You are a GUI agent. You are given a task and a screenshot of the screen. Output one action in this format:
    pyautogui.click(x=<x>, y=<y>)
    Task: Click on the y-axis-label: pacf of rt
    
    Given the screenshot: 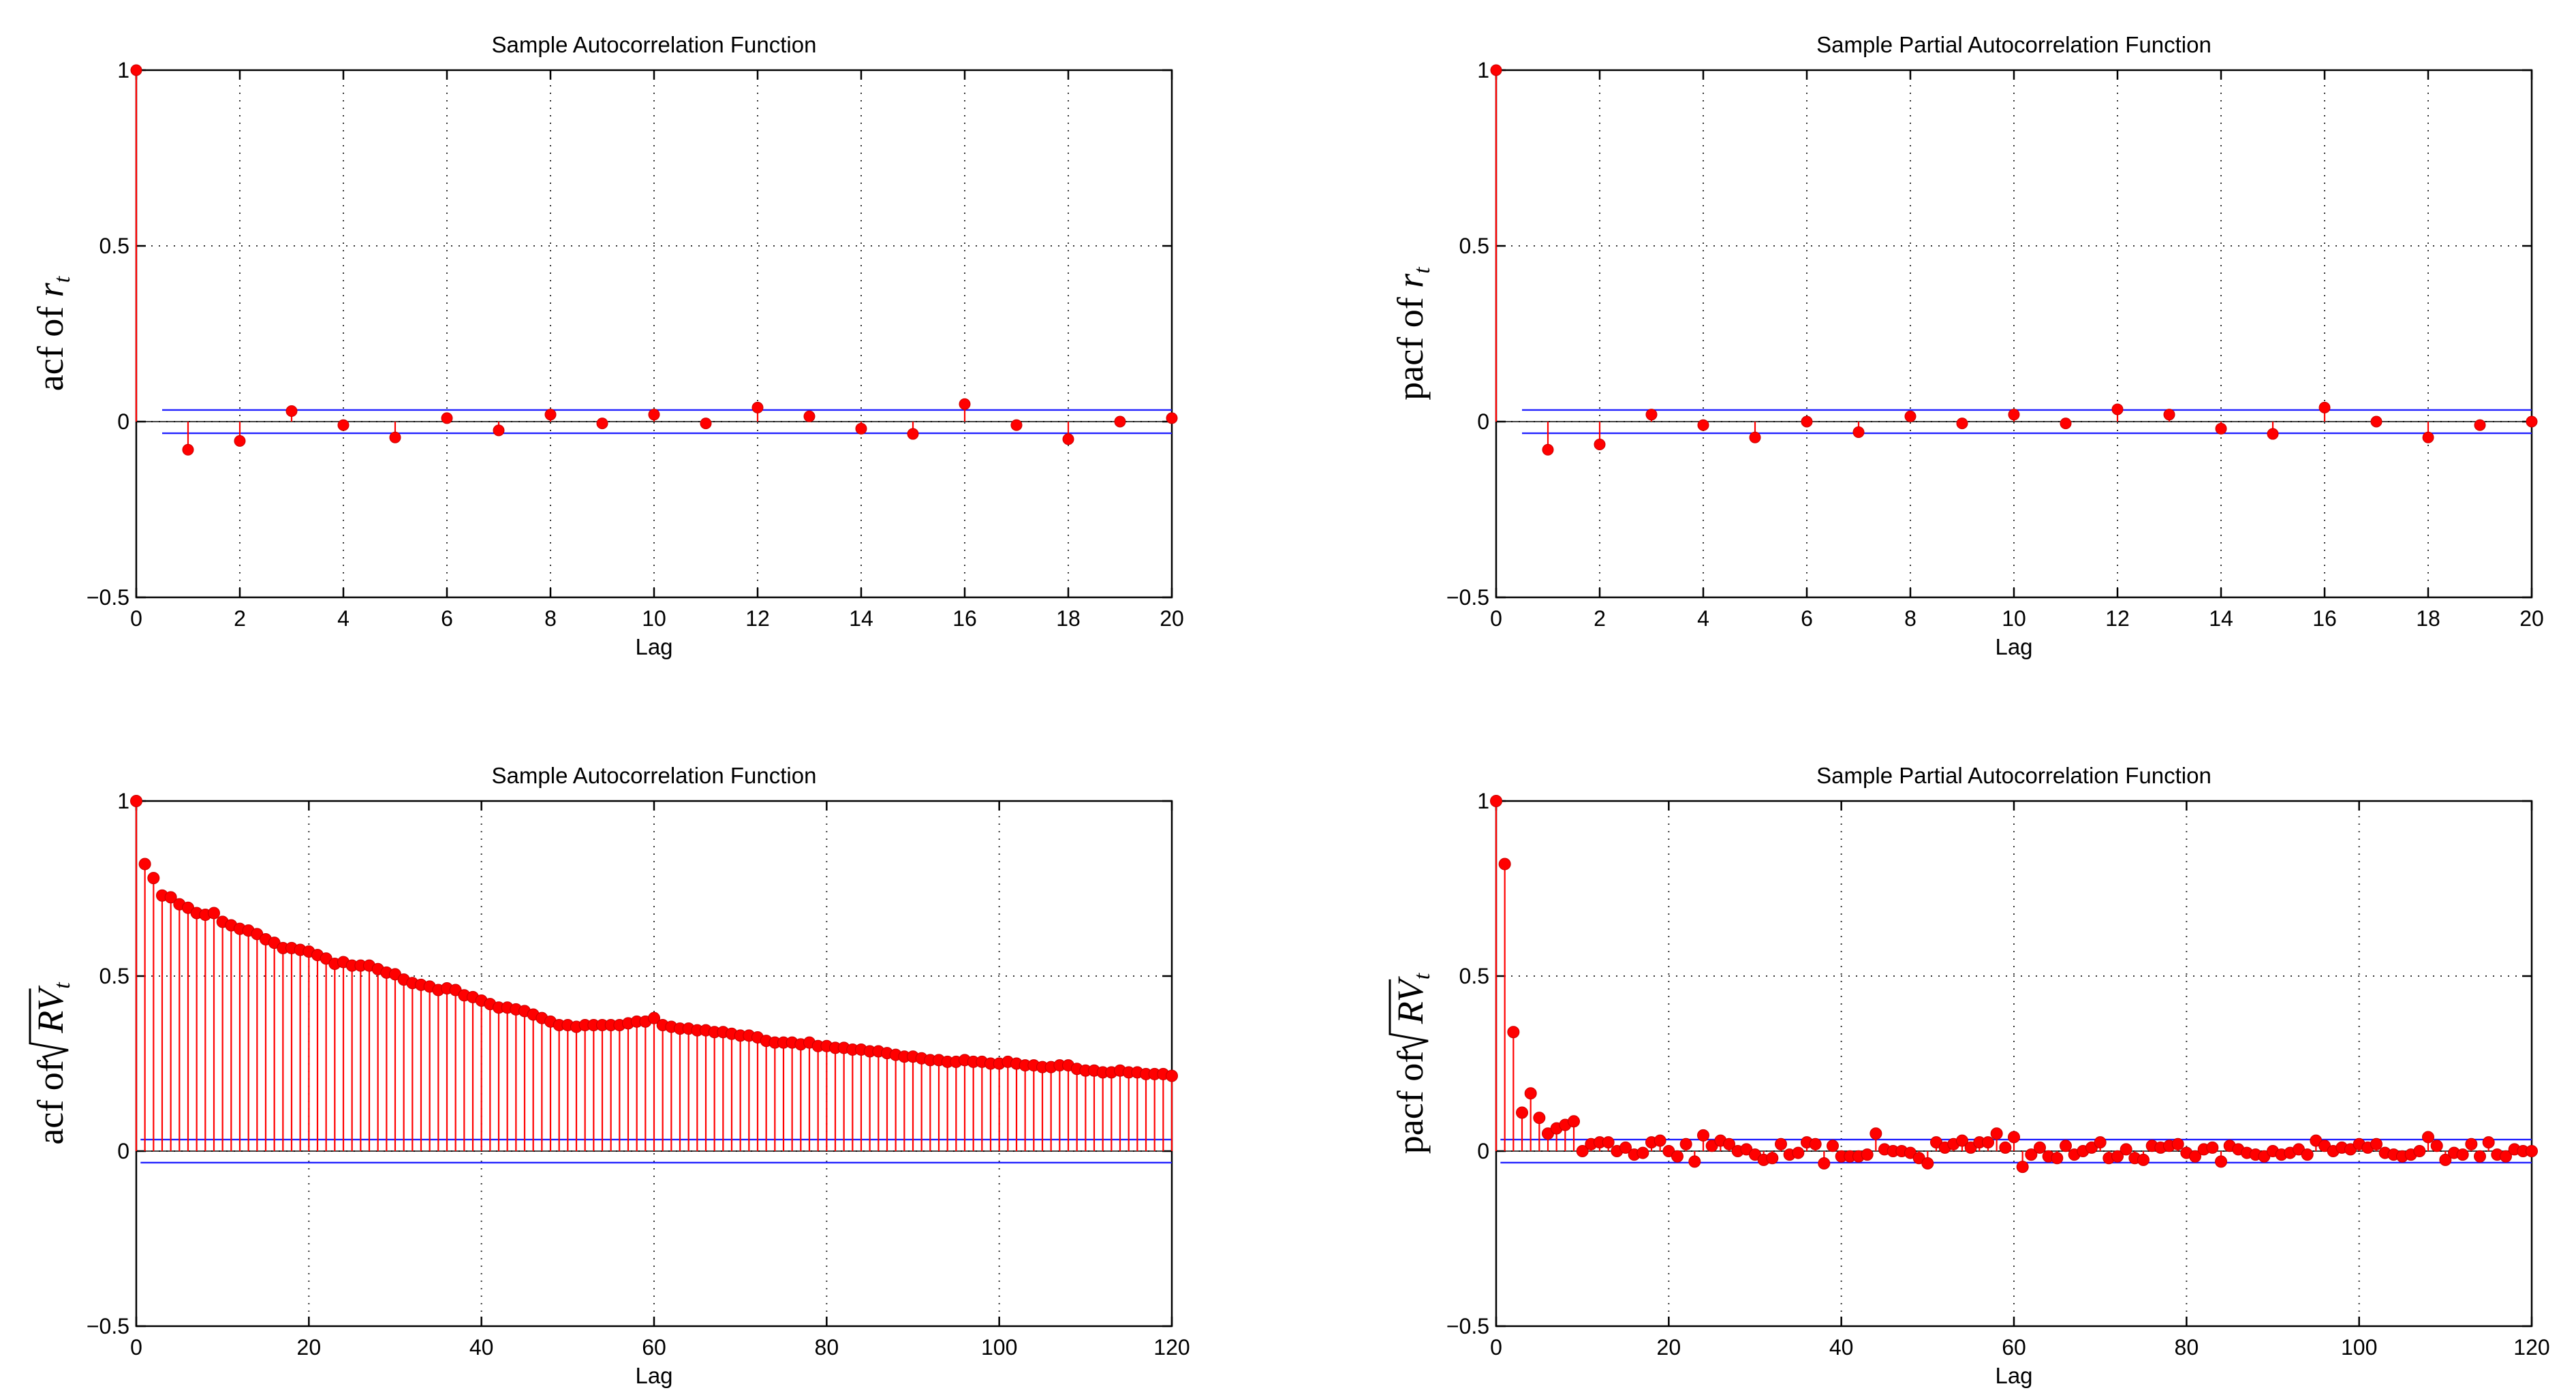 What is the action you would take?
    pyautogui.click(x=1412, y=333)
    